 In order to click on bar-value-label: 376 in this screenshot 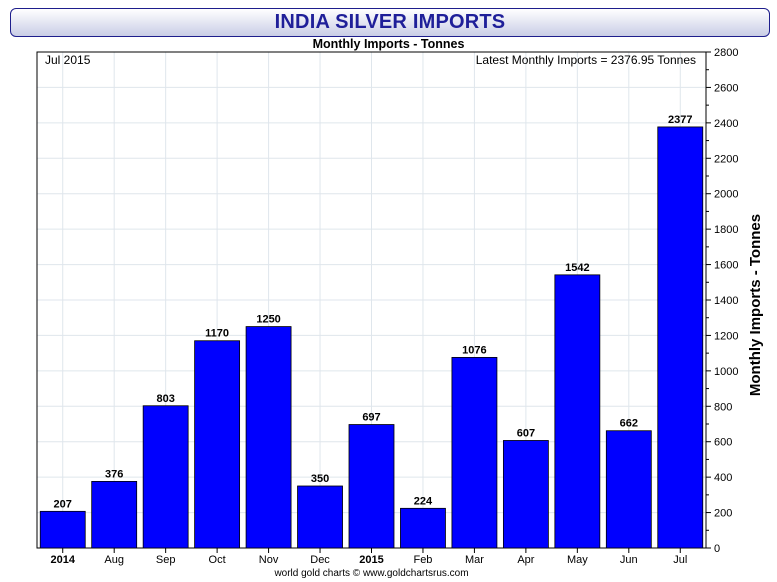, I will do `click(114, 474)`.